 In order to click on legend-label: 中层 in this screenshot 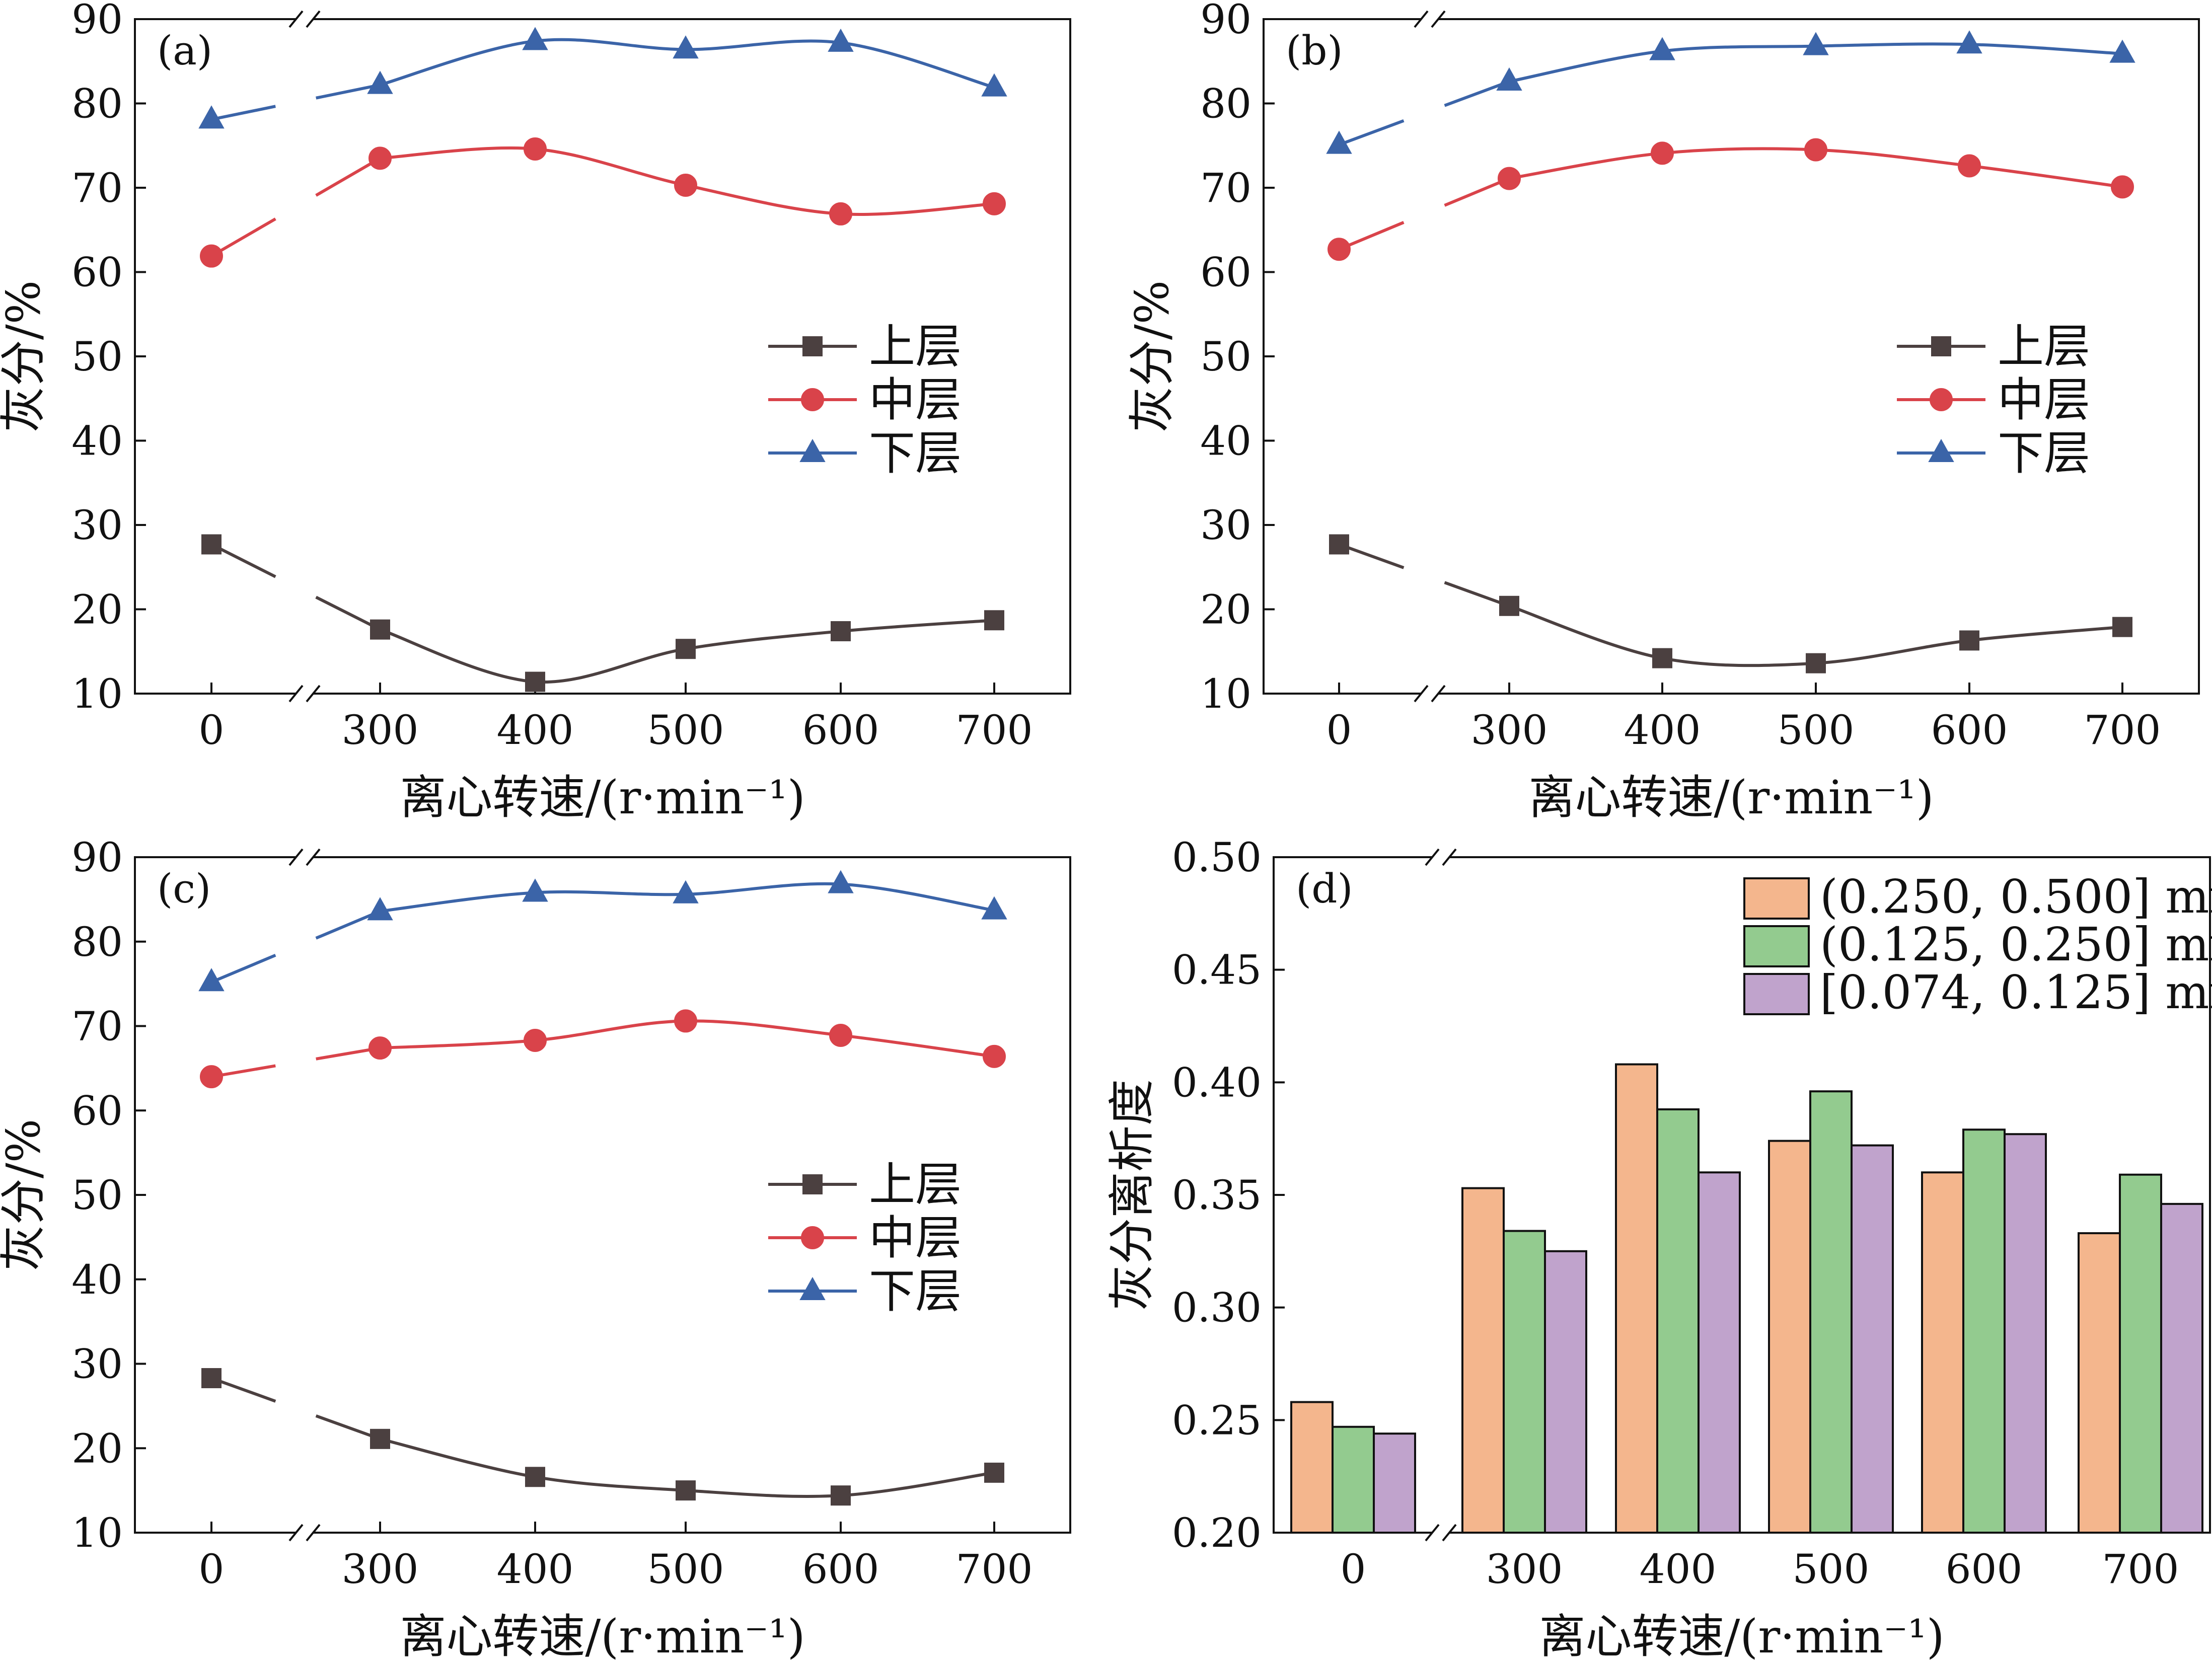, I will do `click(915, 1238)`.